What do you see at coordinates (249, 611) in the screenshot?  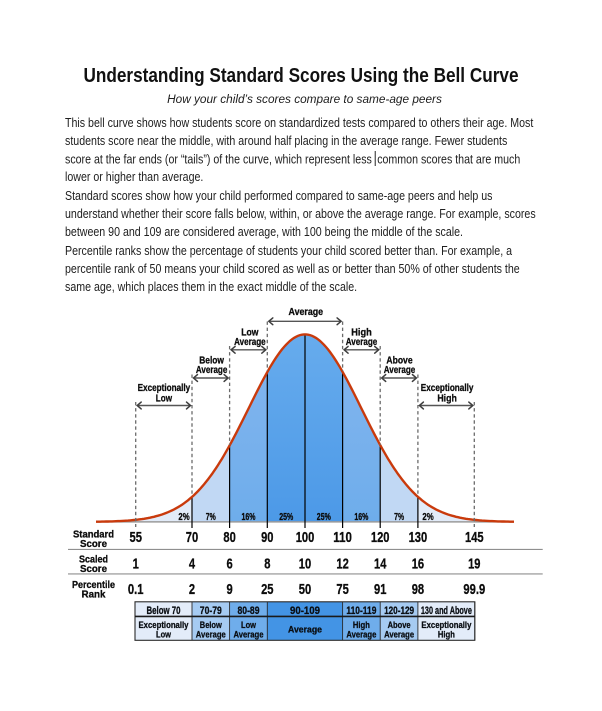 I see `svg-text: 80-89` at bounding box center [249, 611].